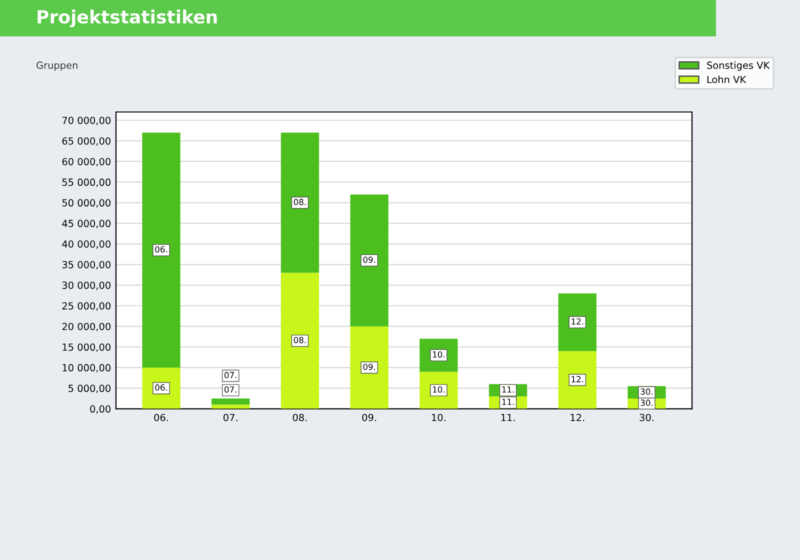 The image size is (800, 560). I want to click on x-tick-label: 12., so click(577, 418).